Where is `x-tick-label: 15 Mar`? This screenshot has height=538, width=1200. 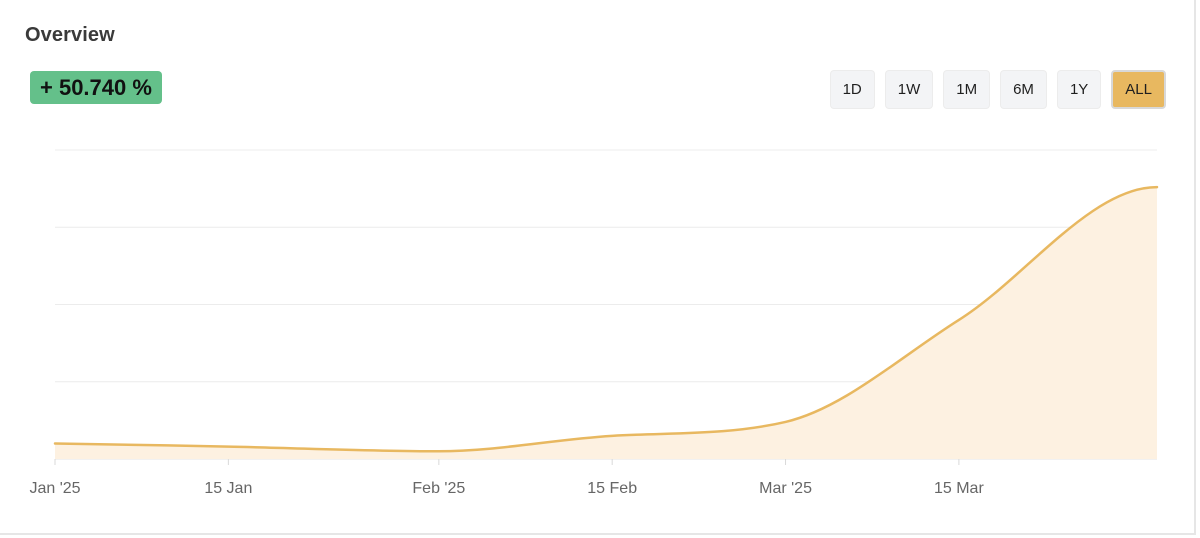 x-tick-label: 15 Mar is located at coordinates (959, 488).